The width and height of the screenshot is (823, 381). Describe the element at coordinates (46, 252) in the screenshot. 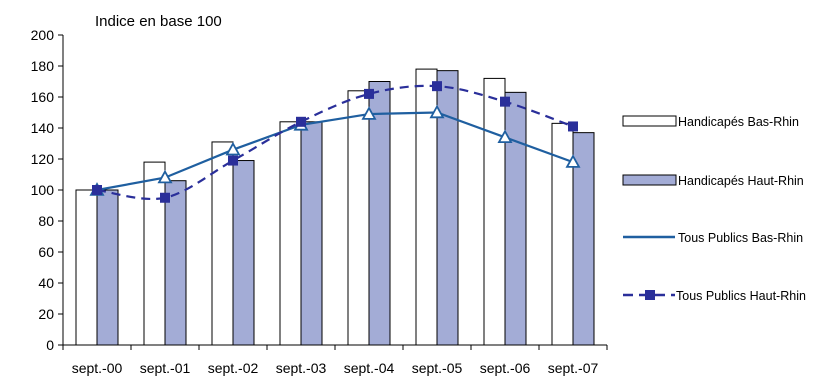

I see `y-tick-label: 60` at that location.